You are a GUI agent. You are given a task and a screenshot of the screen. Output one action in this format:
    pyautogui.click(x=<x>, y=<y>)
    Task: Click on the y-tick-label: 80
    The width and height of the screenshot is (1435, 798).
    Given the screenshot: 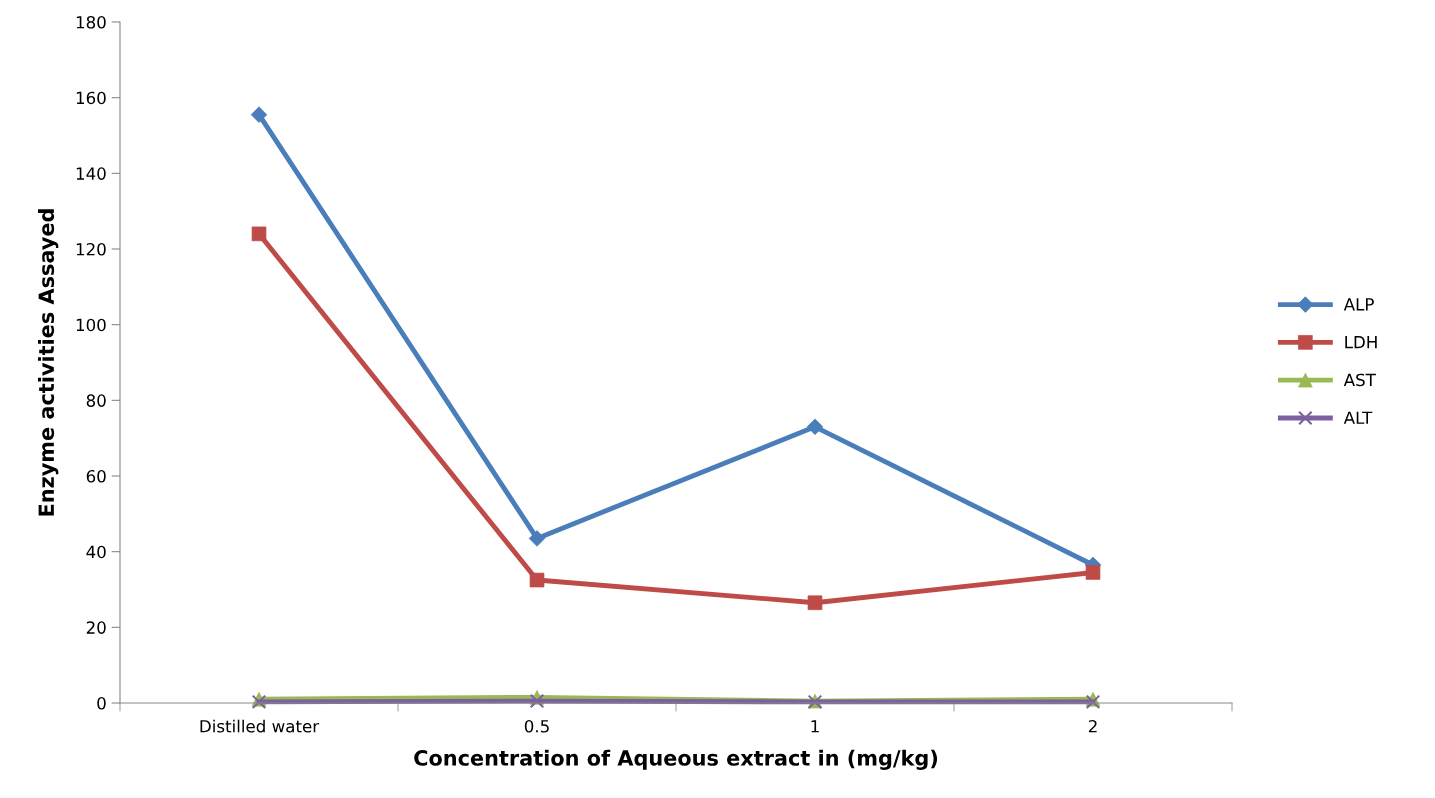 What is the action you would take?
    pyautogui.click(x=96, y=400)
    